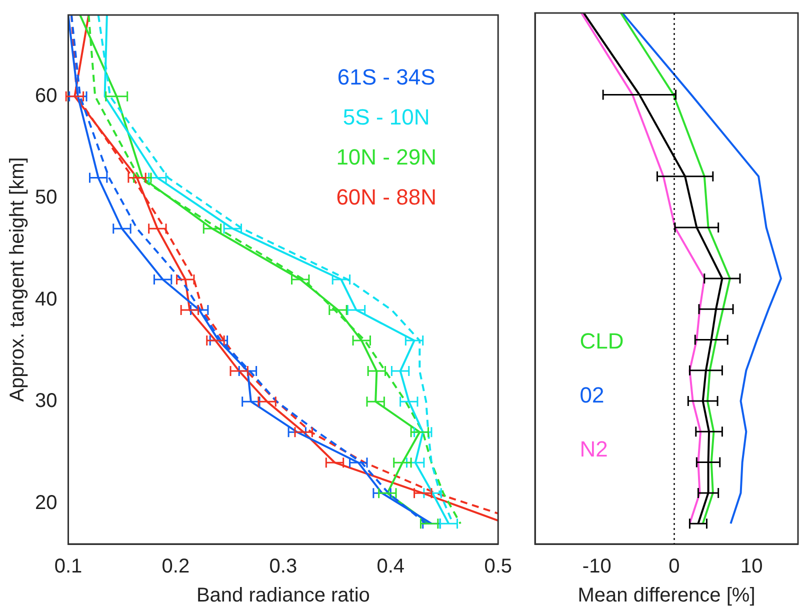 Image resolution: width=804 pixels, height=610 pixels. Describe the element at coordinates (386, 197) in the screenshot. I see `text: 60N - 88N` at that location.